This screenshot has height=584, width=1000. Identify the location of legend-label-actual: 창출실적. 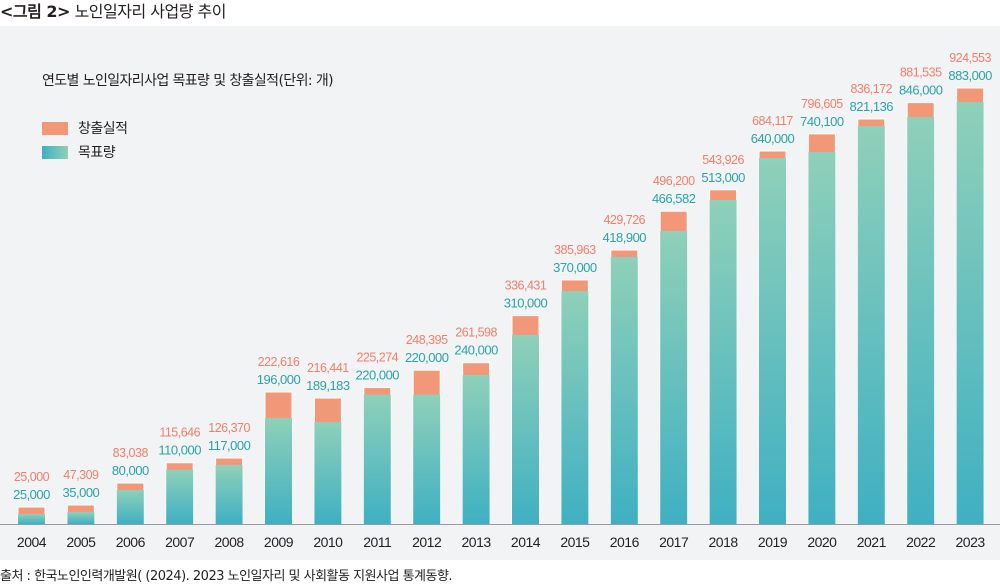
(103, 129).